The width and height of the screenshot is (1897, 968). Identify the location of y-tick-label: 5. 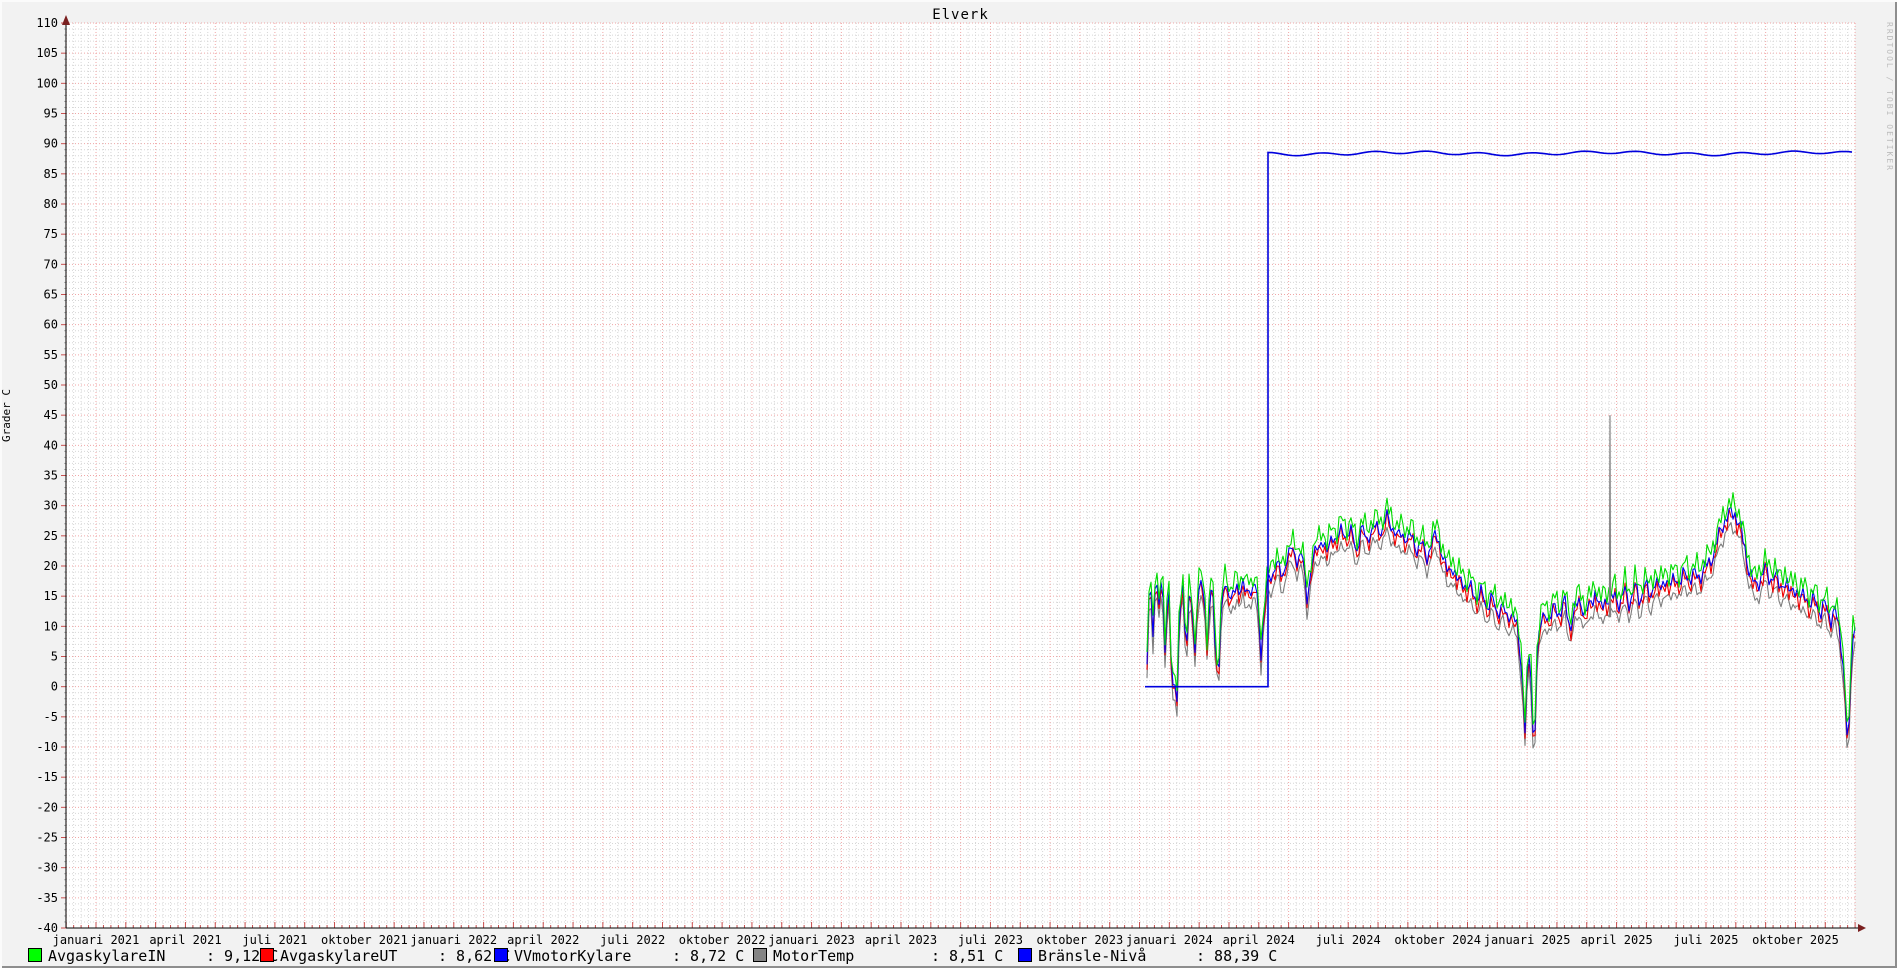
(54, 657).